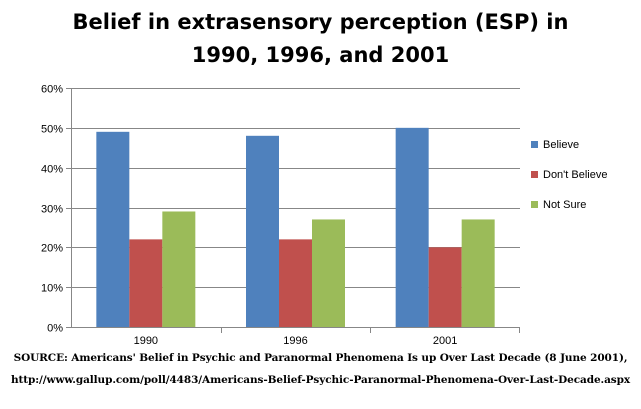 This screenshot has width=641, height=409. Describe the element at coordinates (52, 90) in the screenshot. I see `y-tick-label: 60%` at that location.